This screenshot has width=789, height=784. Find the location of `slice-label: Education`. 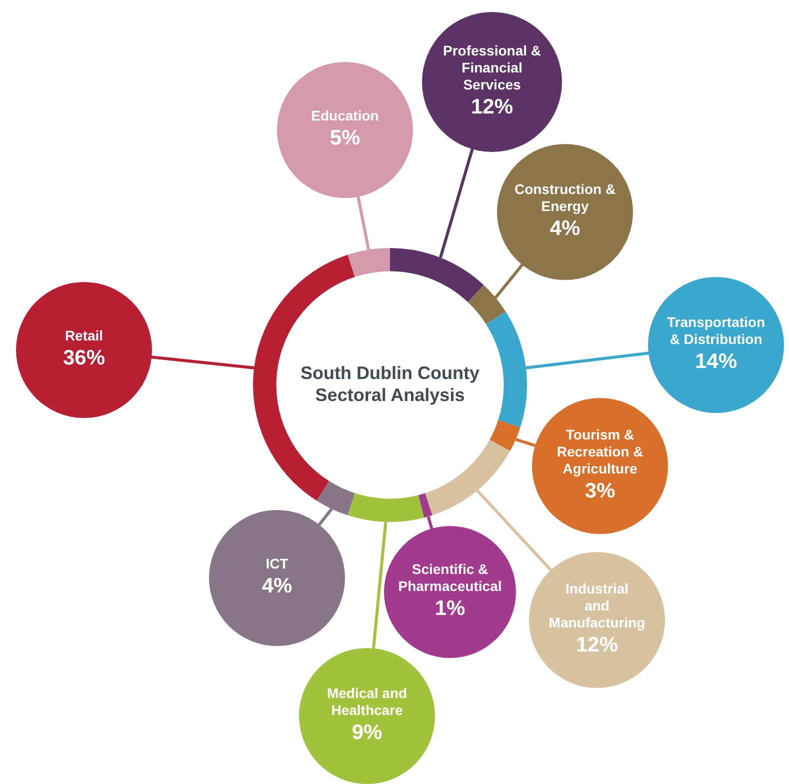

slice-label: Education is located at coordinates (345, 115).